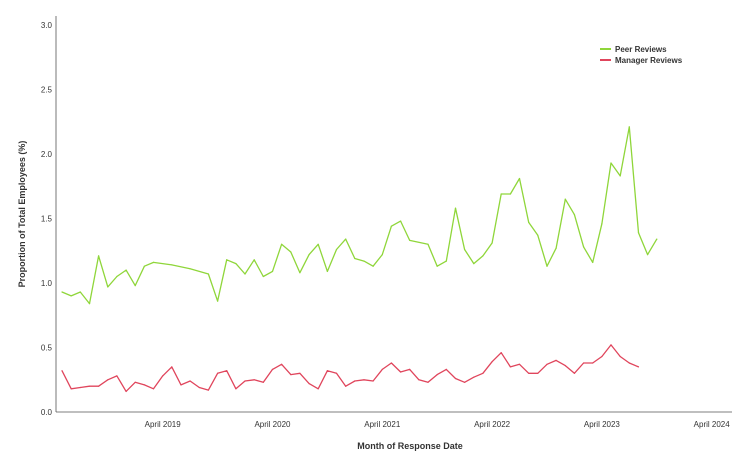 This screenshot has width=750, height=466. Describe the element at coordinates (641, 55) in the screenshot. I see `legend: Peer Reviews Manager Reviews` at that location.